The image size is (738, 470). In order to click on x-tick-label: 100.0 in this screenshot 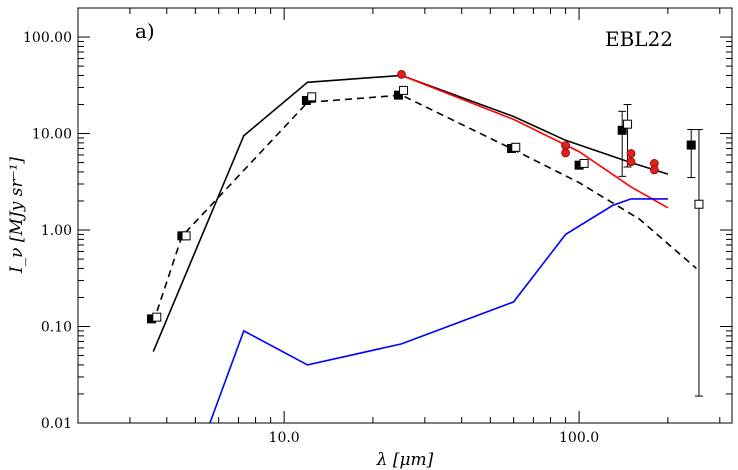, I will do `click(579, 438)`.